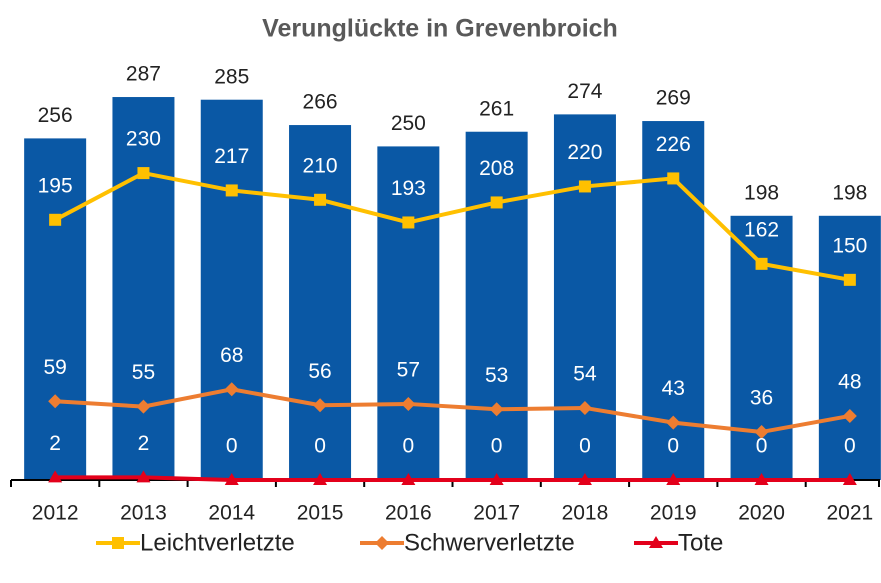 The image size is (881, 583). I want to click on x-tick-label: 2019, so click(673, 513).